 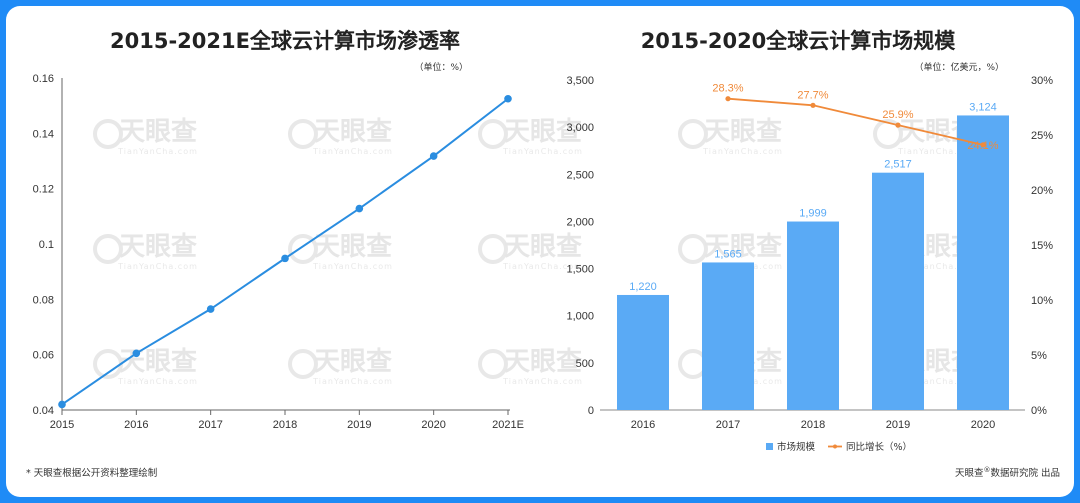 I want to click on footer-publisher: 天眼查®数据研究院 出品, so click(x=1007, y=472).